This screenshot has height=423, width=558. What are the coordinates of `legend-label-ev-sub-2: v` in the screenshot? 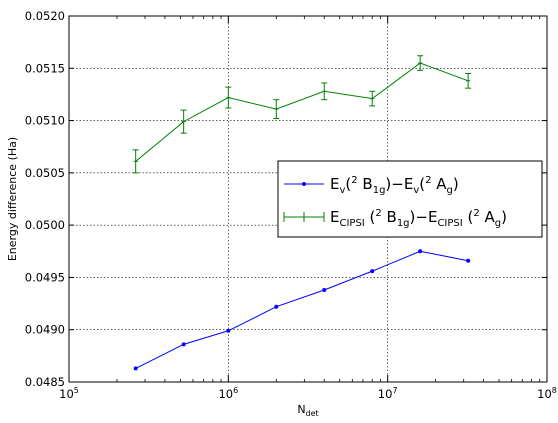 It's located at (416, 190).